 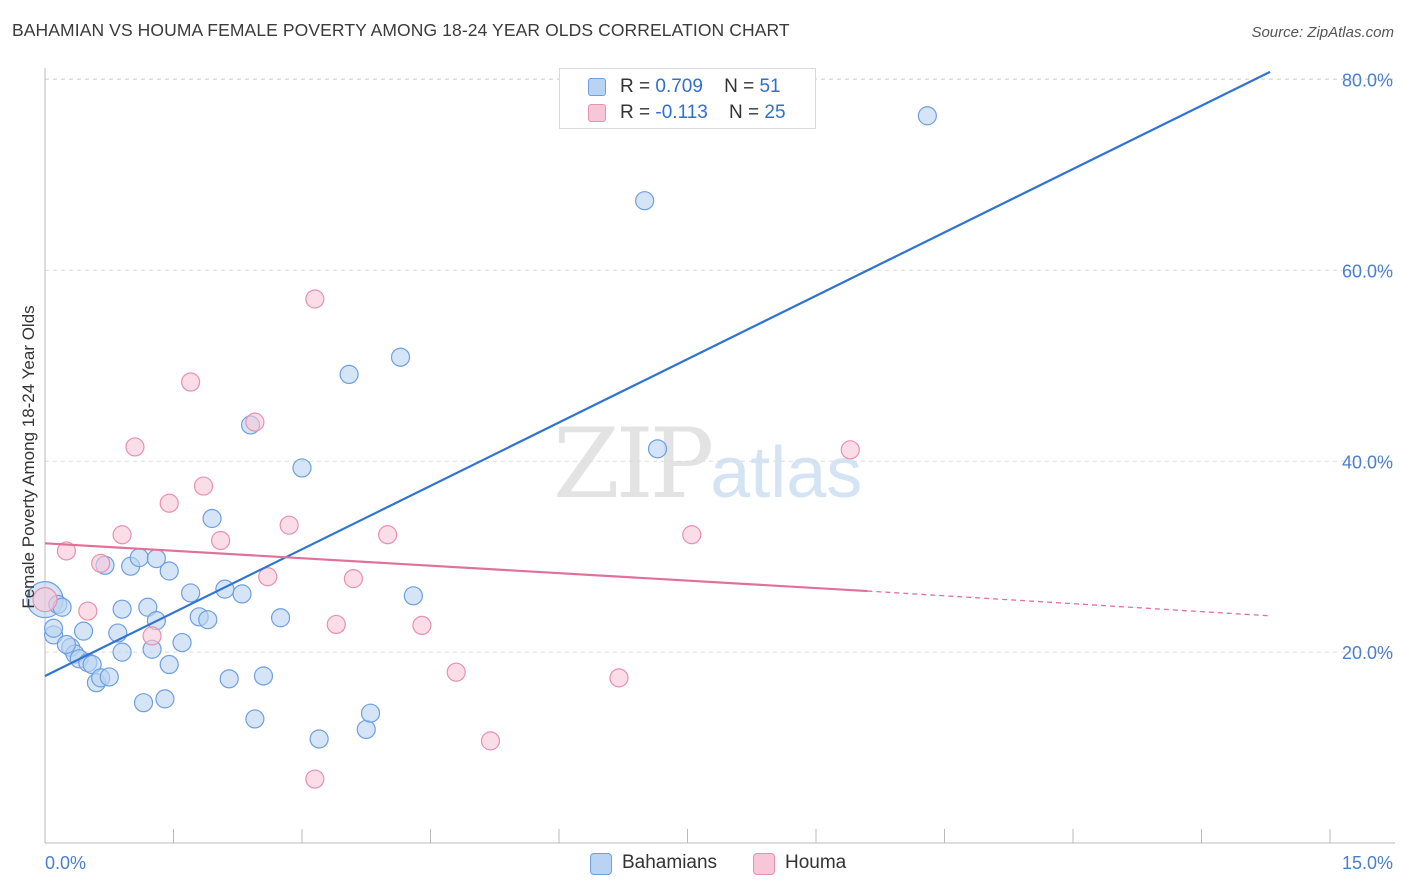 What do you see at coordinates (65, 863) in the screenshot?
I see `x-tick-label: 0.0%` at bounding box center [65, 863].